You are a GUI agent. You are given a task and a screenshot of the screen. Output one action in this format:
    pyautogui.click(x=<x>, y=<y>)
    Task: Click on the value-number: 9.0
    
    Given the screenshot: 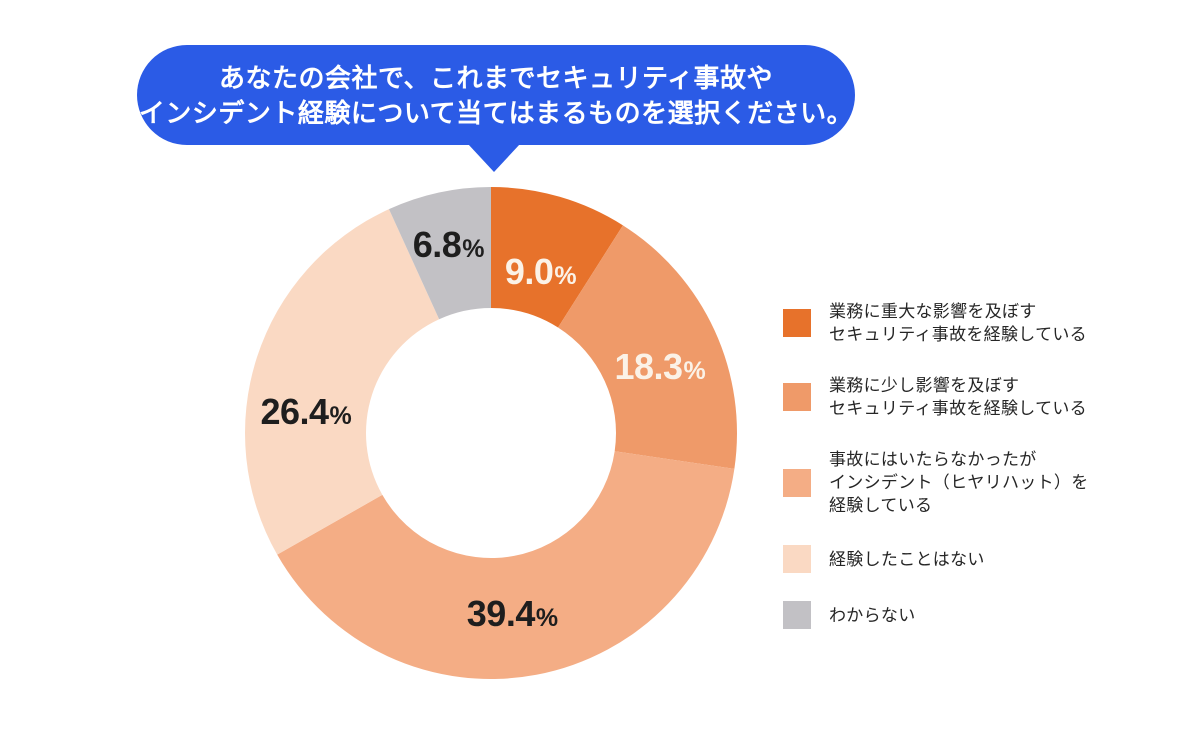 What is the action you would take?
    pyautogui.click(x=529, y=271)
    